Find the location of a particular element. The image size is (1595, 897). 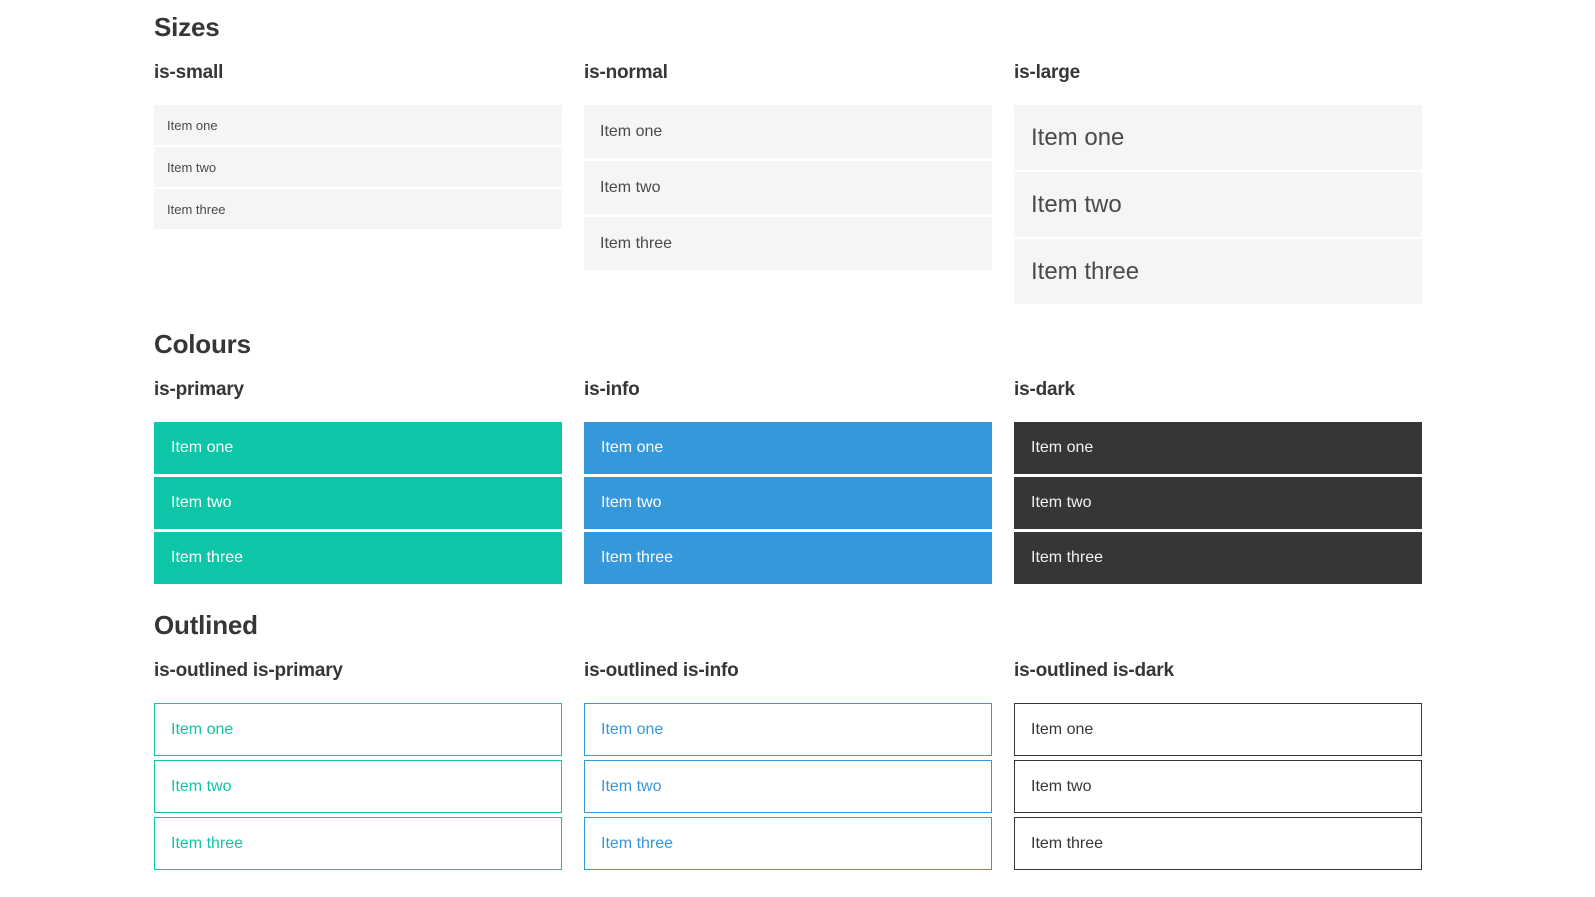

group-is-normal: is-normal Item one Item two Item three is located at coordinates (788, 184).